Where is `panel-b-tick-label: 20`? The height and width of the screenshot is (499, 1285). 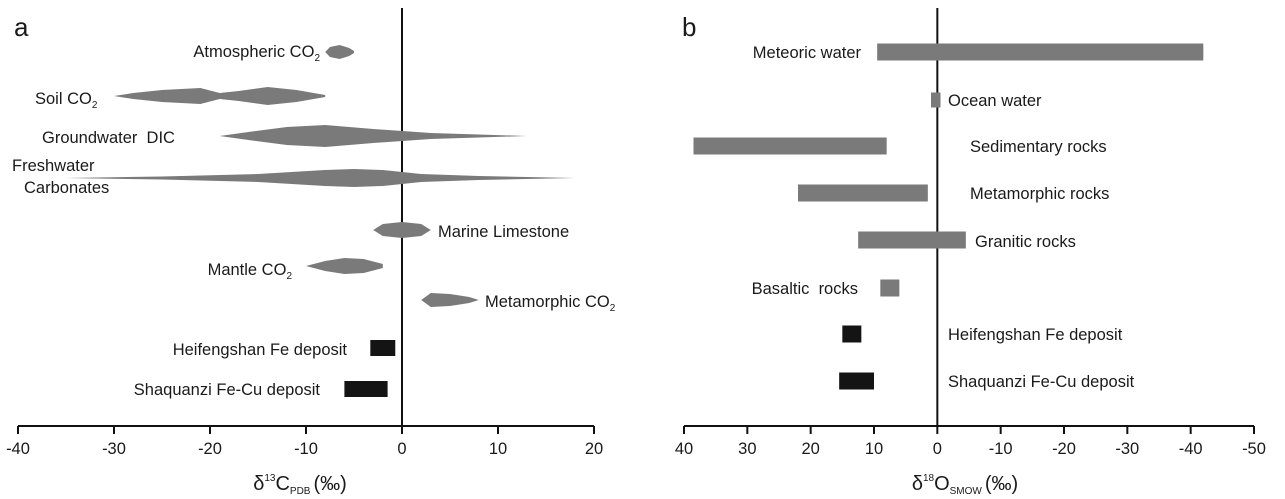 panel-b-tick-label: 20 is located at coordinates (810, 449).